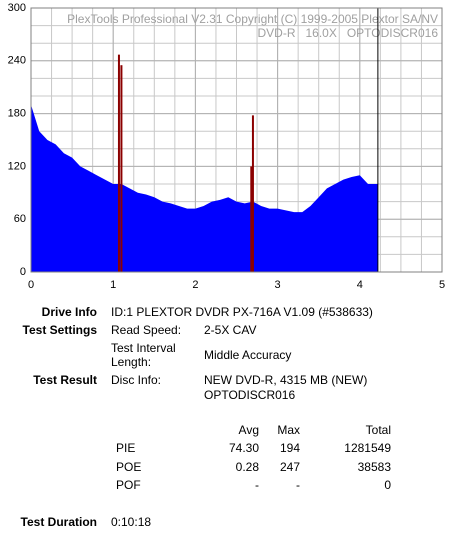 This screenshot has height=534, width=451. I want to click on test-duration-value: 0:10:18, so click(131, 522).